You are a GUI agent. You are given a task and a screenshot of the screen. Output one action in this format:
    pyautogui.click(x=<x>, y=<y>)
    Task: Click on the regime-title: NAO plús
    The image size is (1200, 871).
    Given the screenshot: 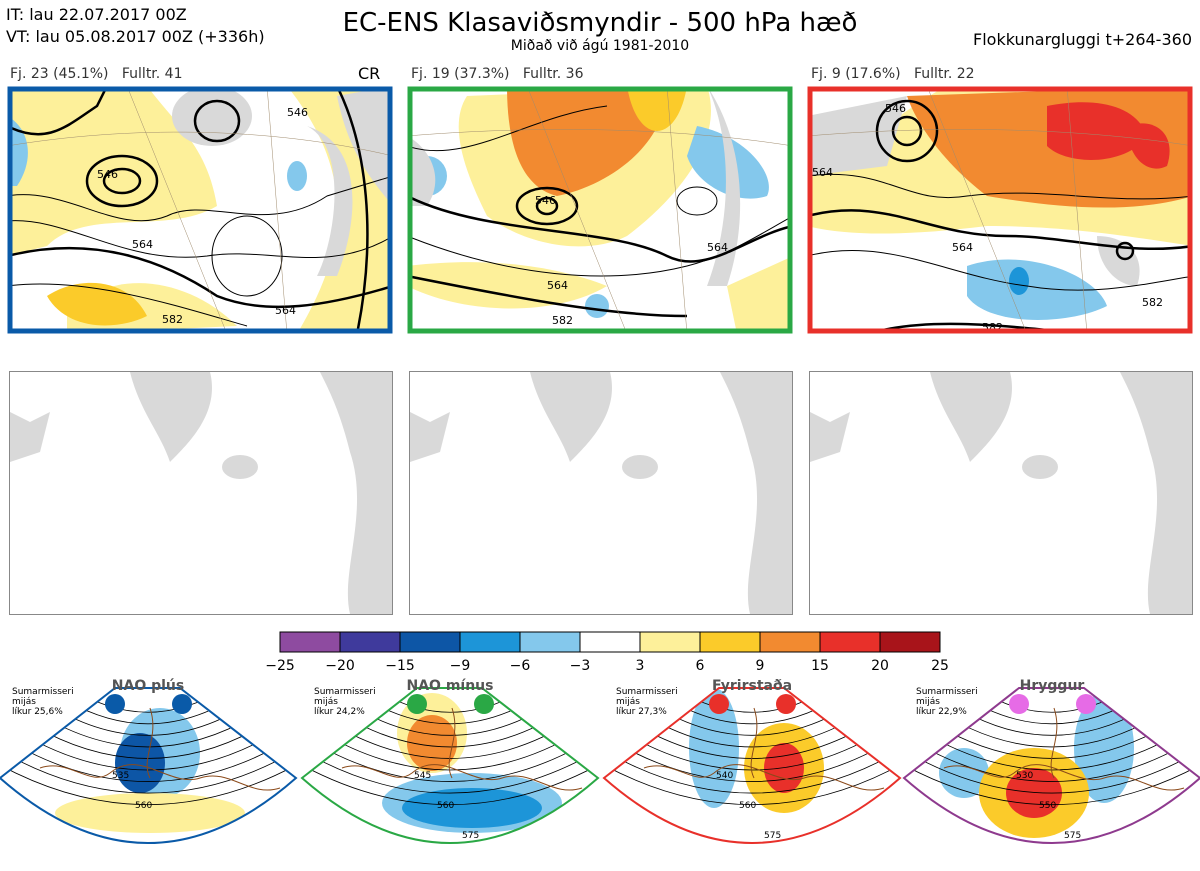 What is the action you would take?
    pyautogui.click(x=148, y=686)
    